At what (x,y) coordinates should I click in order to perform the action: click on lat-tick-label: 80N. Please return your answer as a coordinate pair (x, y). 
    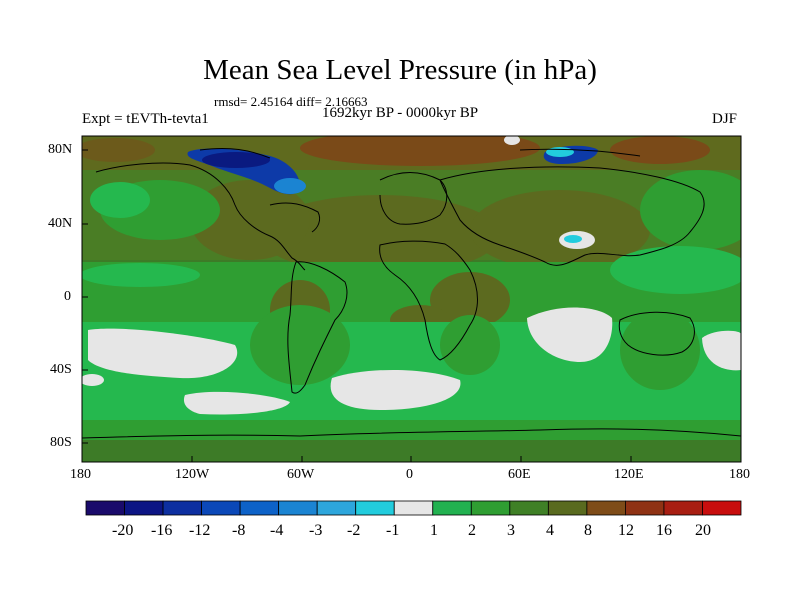
    Looking at the image, I should click on (60, 149).